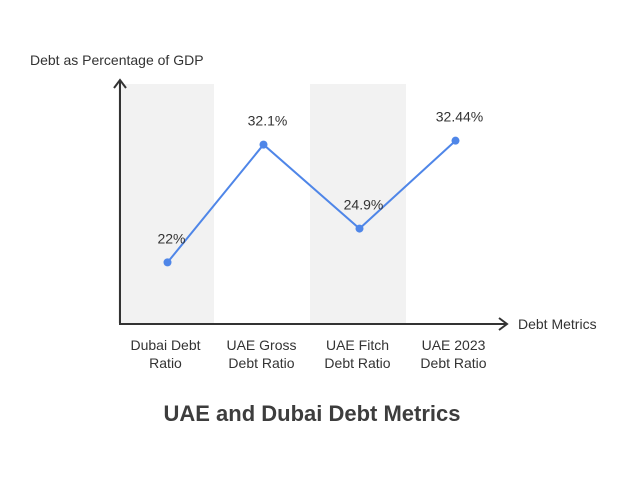 This screenshot has height=480, width=636. What do you see at coordinates (165, 354) in the screenshot?
I see `x-tick-label: Dubai Debt Ratio` at bounding box center [165, 354].